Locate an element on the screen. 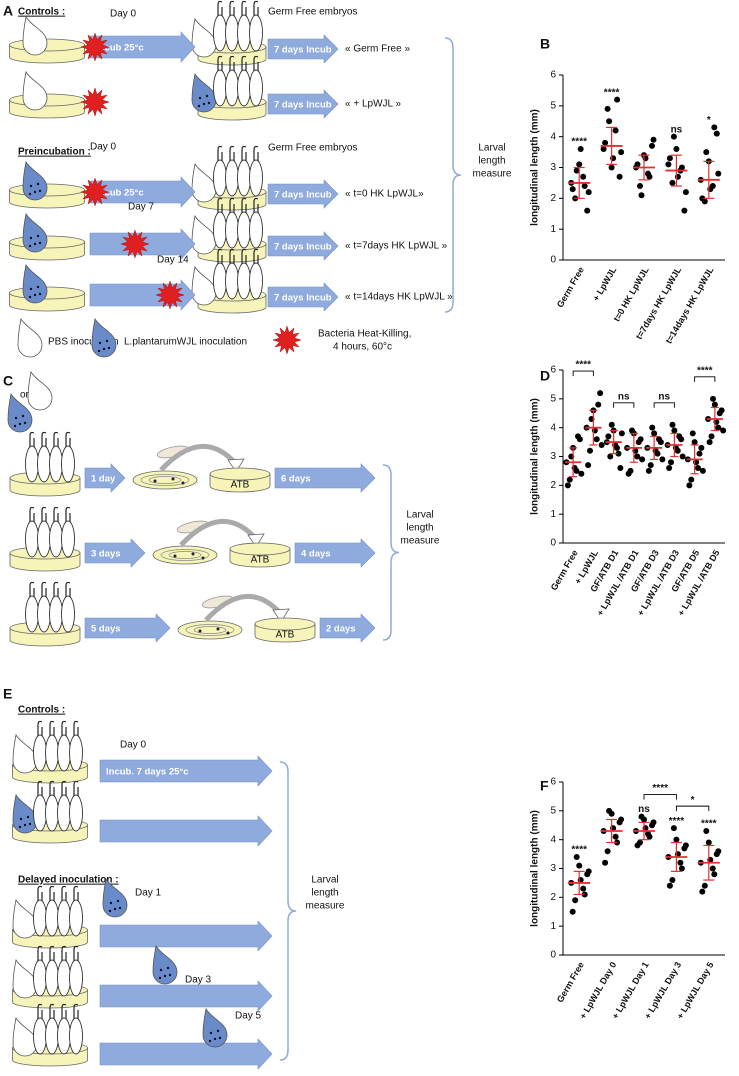  bracket is located at coordinates (288, 911).